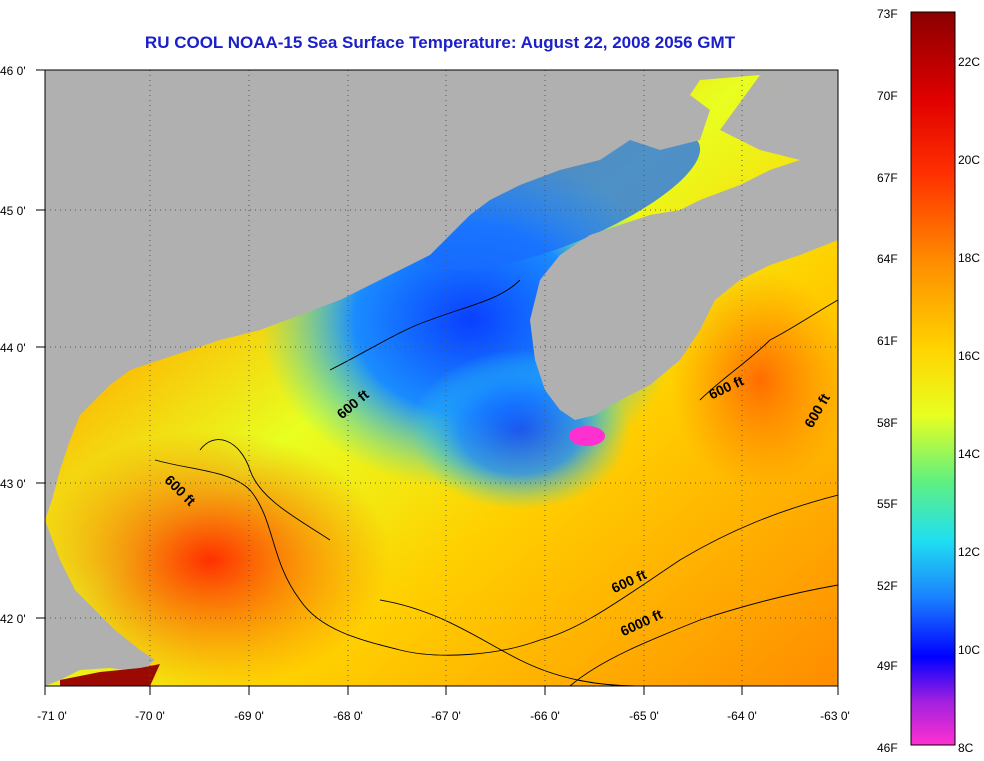  I want to click on colorbar-celsius-label: 14C, so click(969, 454).